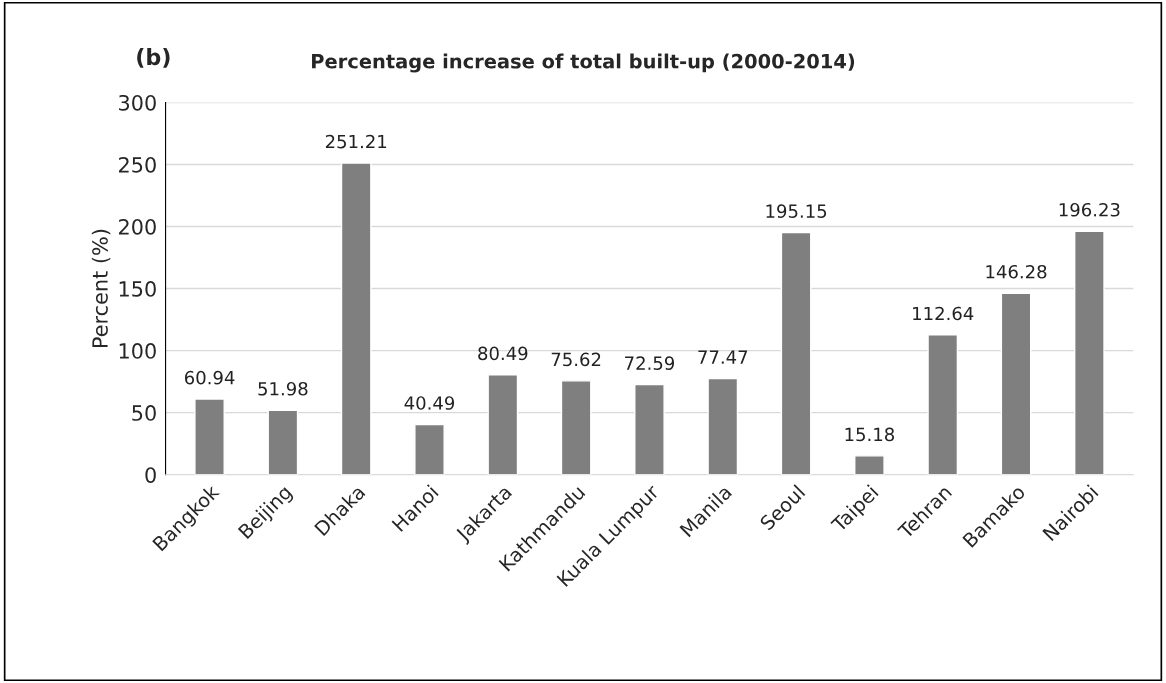 Image resolution: width=1166 pixels, height=683 pixels. What do you see at coordinates (137, 351) in the screenshot?
I see `y-tick-label: 100` at bounding box center [137, 351].